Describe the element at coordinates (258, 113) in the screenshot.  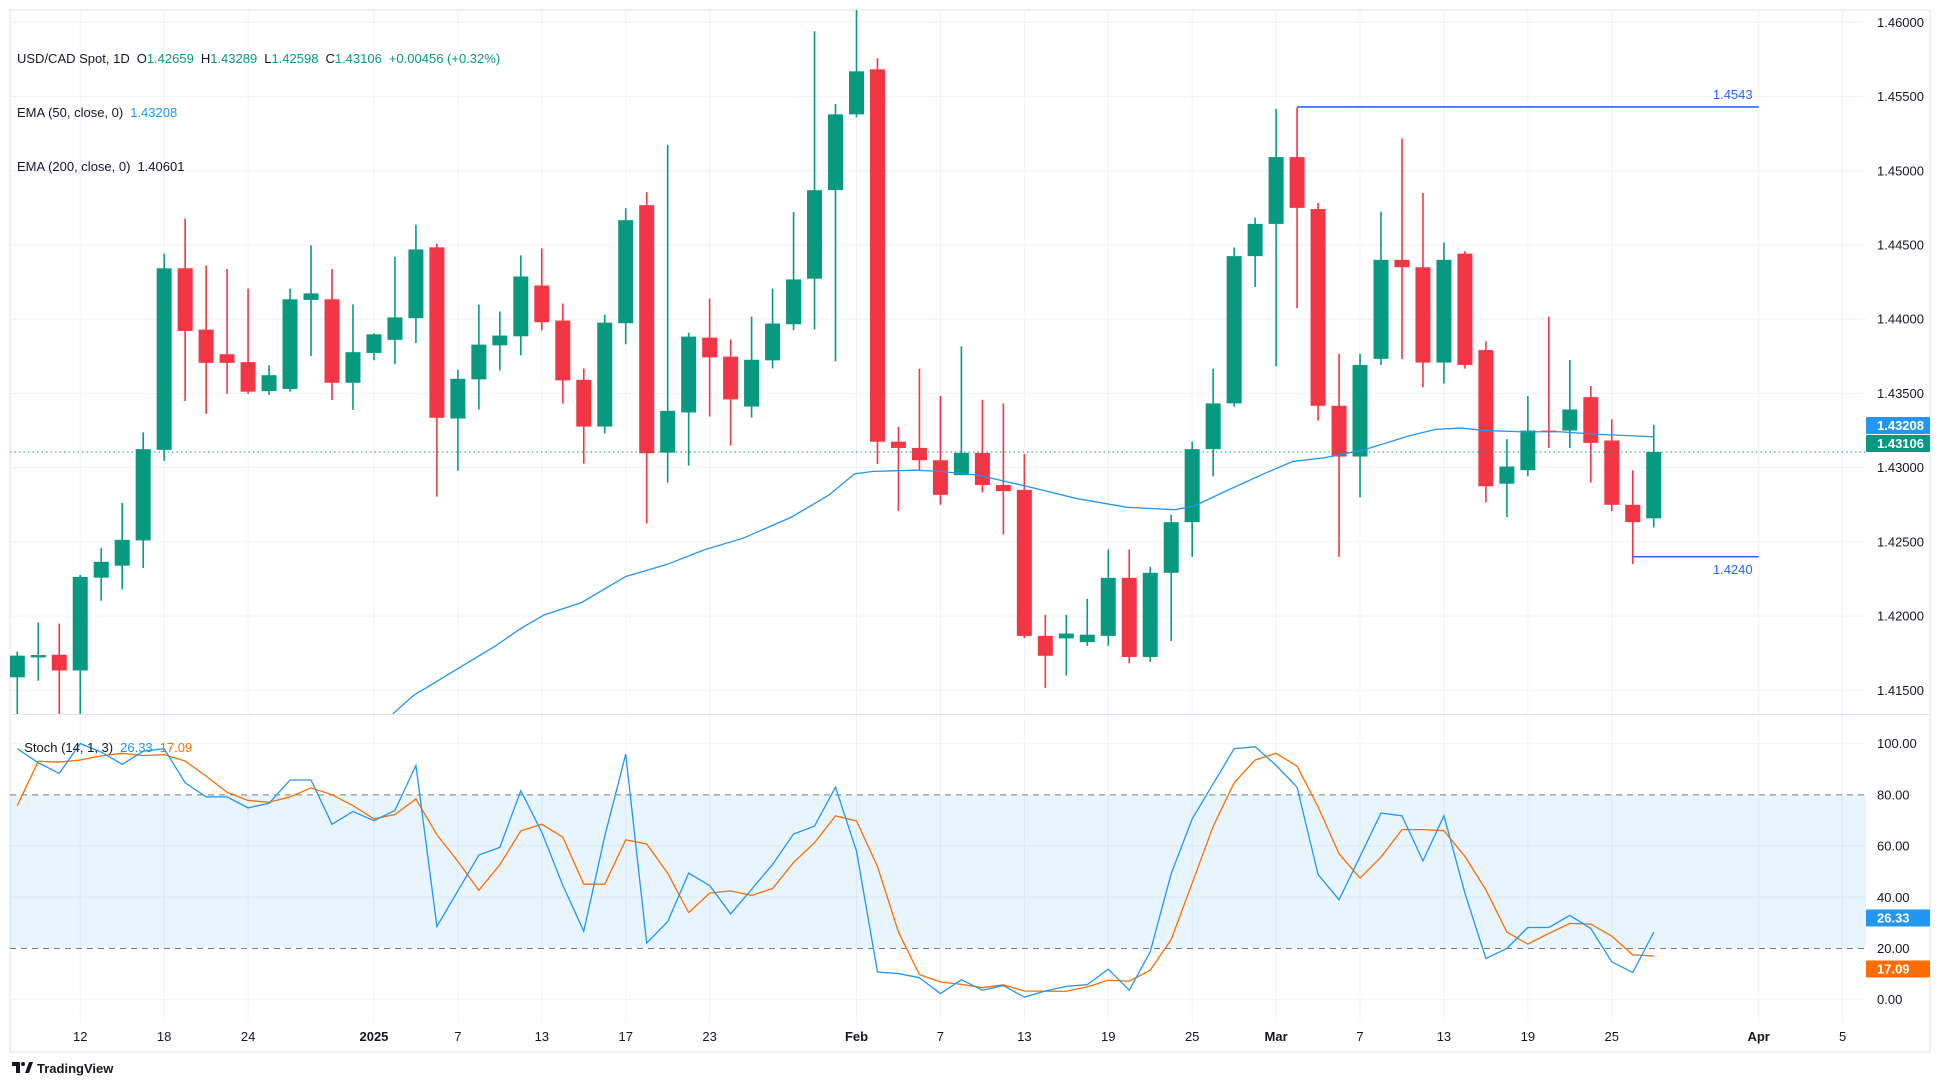
I see `ema50-legend-row: EMA (50, close, 0) 1.43208` at that location.